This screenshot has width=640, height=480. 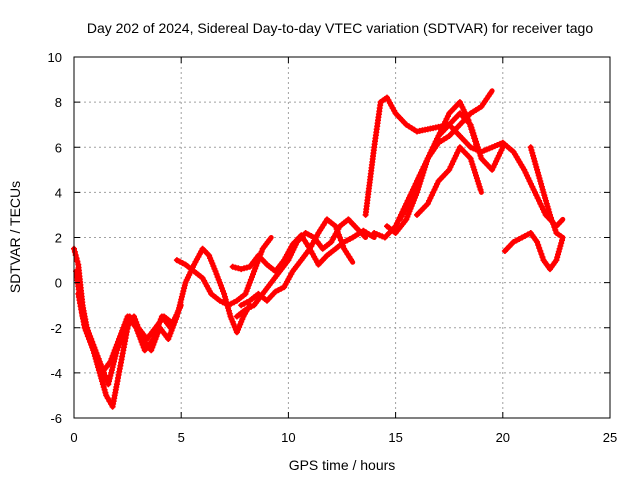 What do you see at coordinates (58, 147) in the screenshot?
I see `y-tick-label: 6` at bounding box center [58, 147].